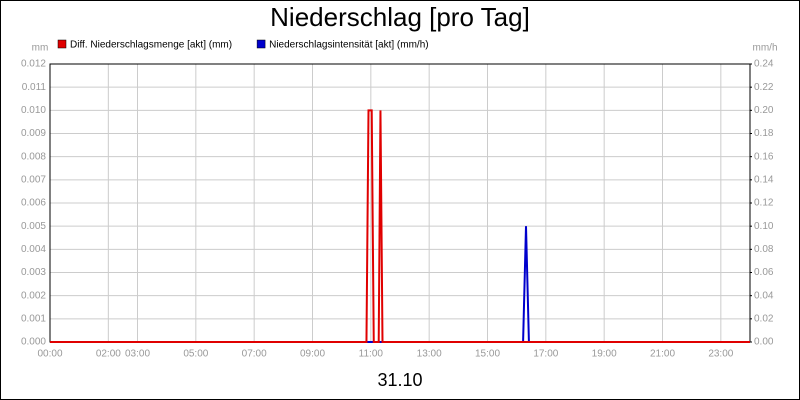 Image resolution: width=800 pixels, height=400 pixels. I want to click on x-tick-label: 17:00, so click(545, 354).